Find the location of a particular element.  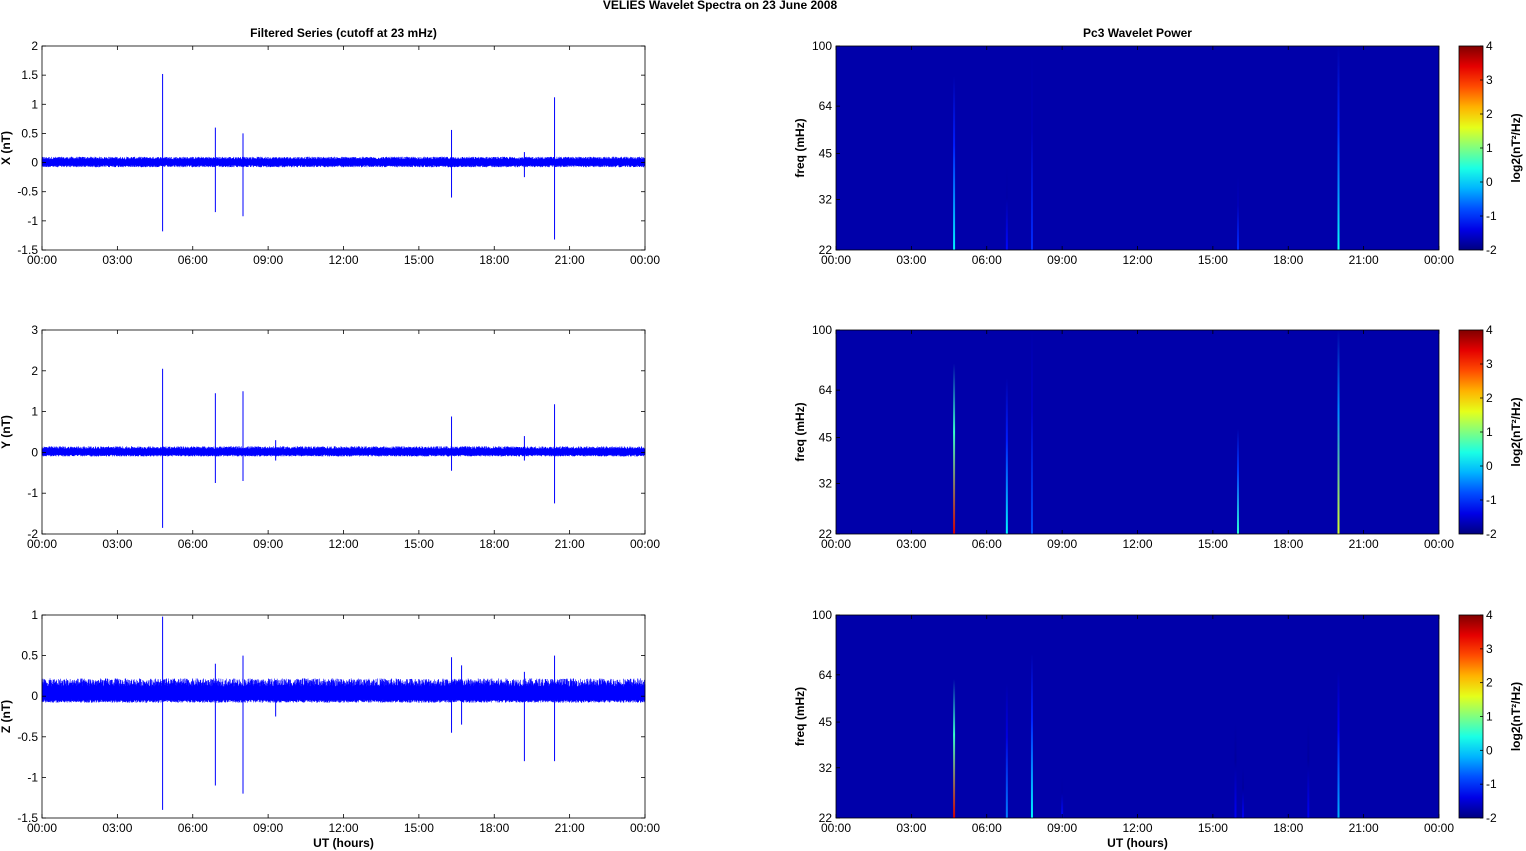

colorbar-label: log2(nT²/Hz) is located at coordinates (1516, 147).